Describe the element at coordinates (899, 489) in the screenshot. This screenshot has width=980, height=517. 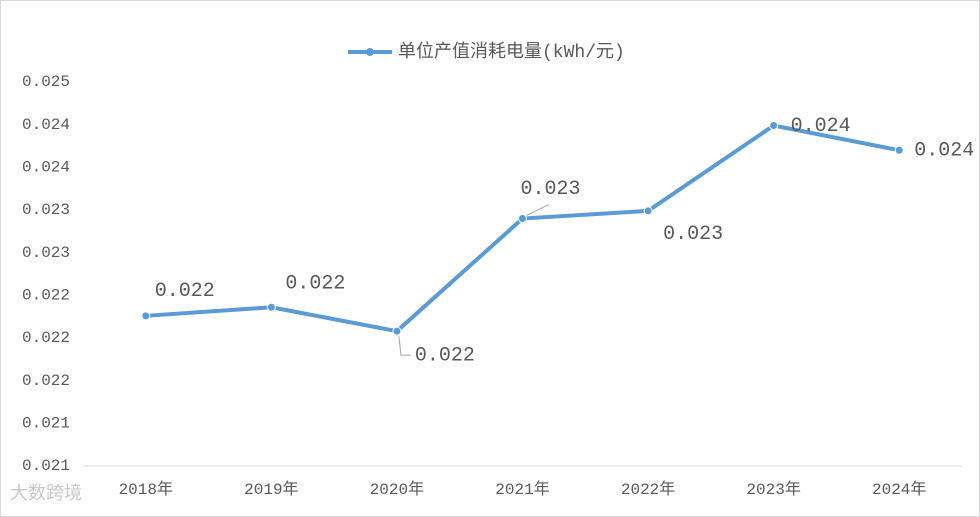
I see `x-tick-label: 2024年` at that location.